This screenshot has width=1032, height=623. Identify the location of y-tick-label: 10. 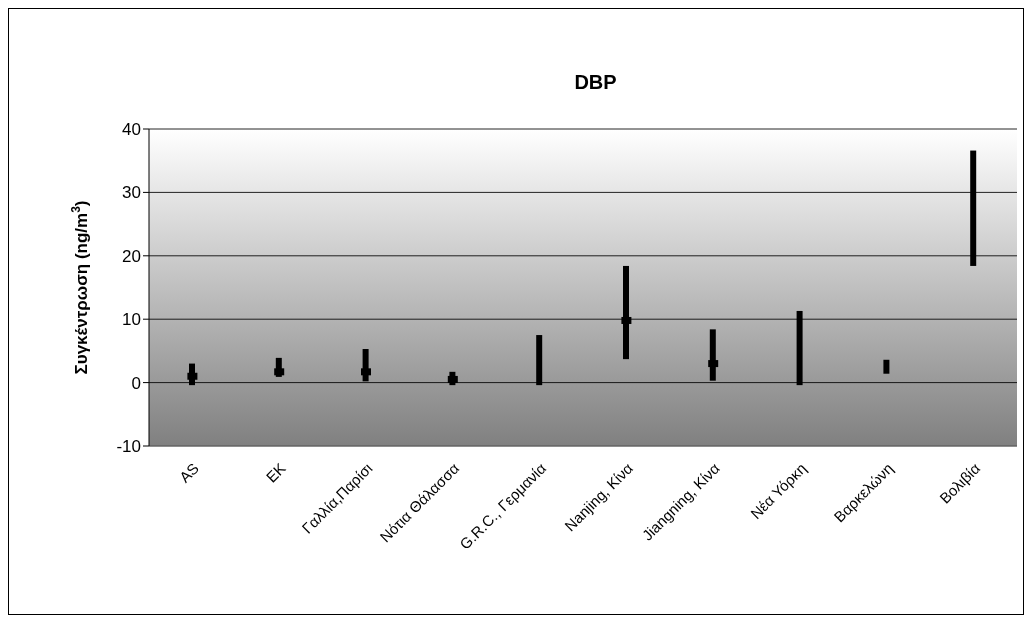
(131, 320).